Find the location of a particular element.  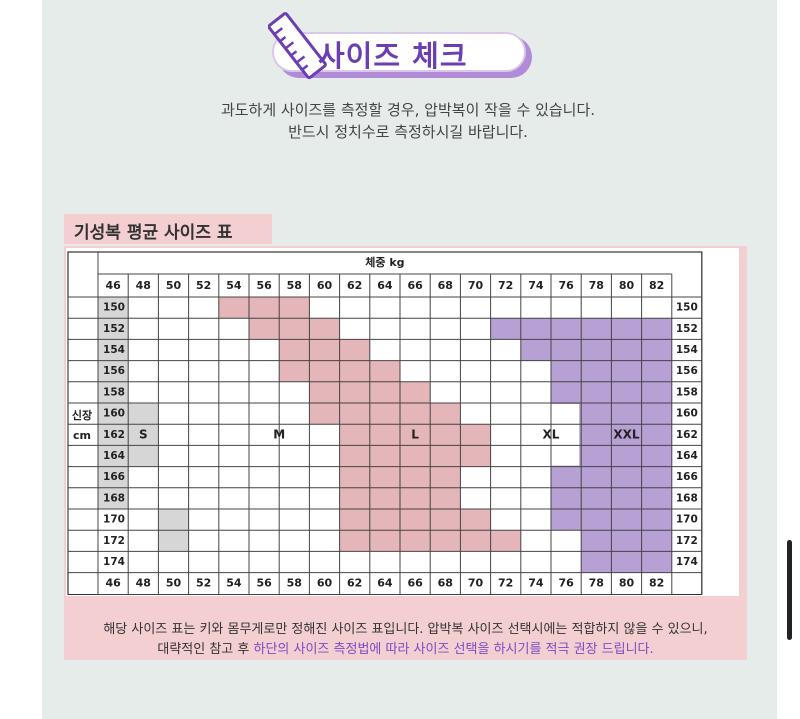

height-label-left: 166 is located at coordinates (114, 477).